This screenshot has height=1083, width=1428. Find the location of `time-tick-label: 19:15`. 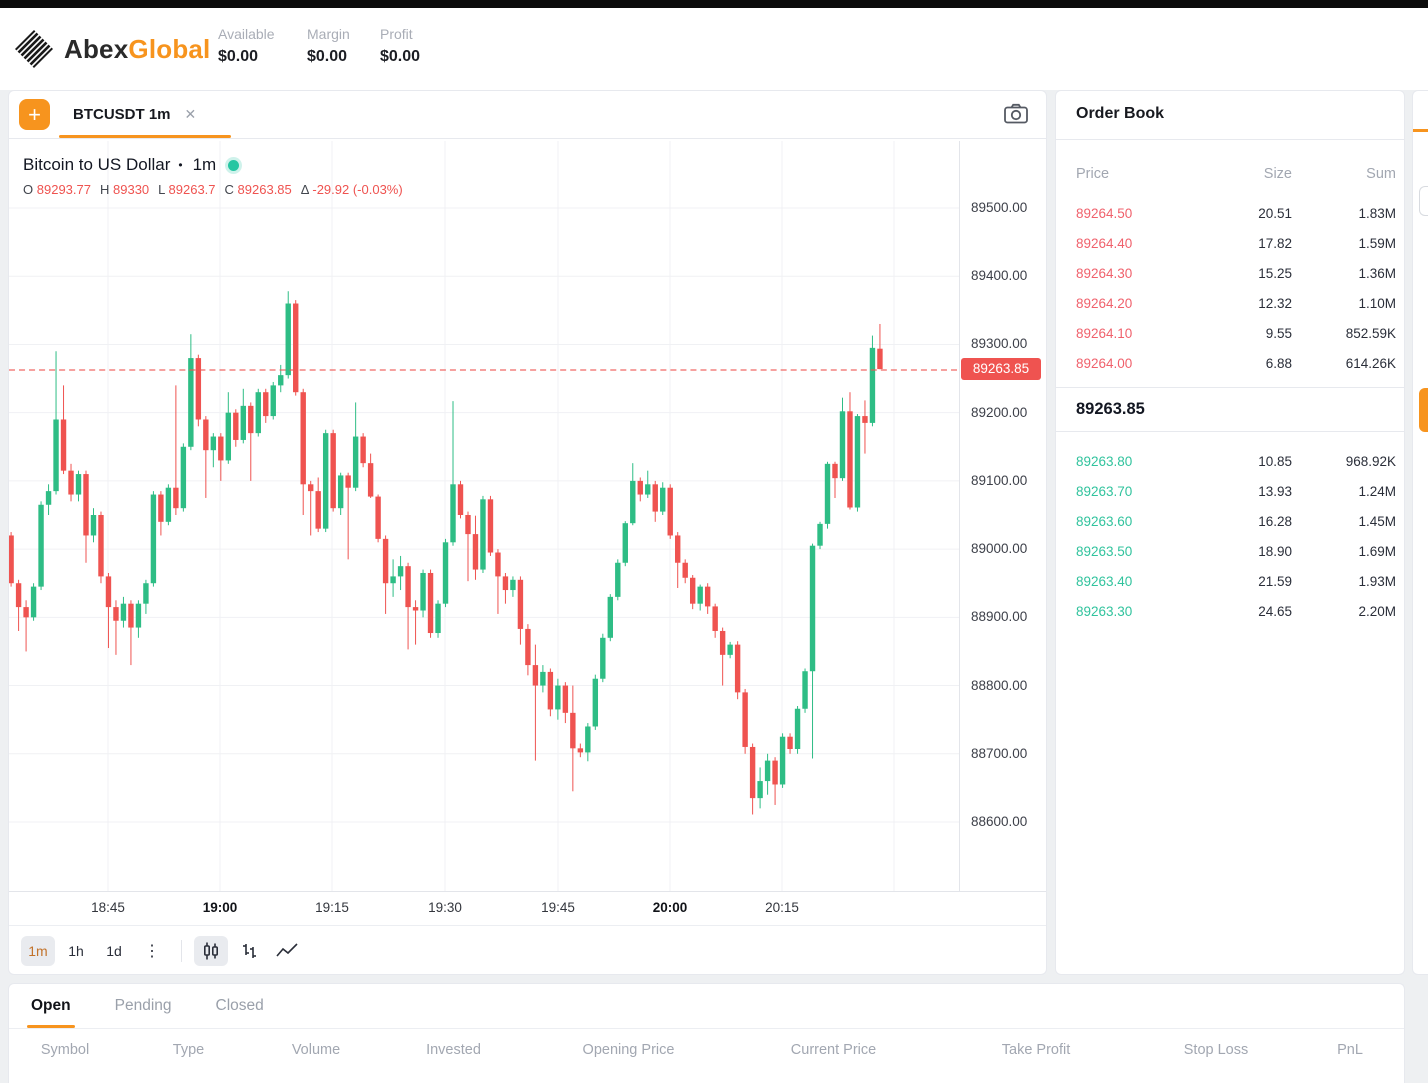

time-tick-label: 19:15 is located at coordinates (332, 907).